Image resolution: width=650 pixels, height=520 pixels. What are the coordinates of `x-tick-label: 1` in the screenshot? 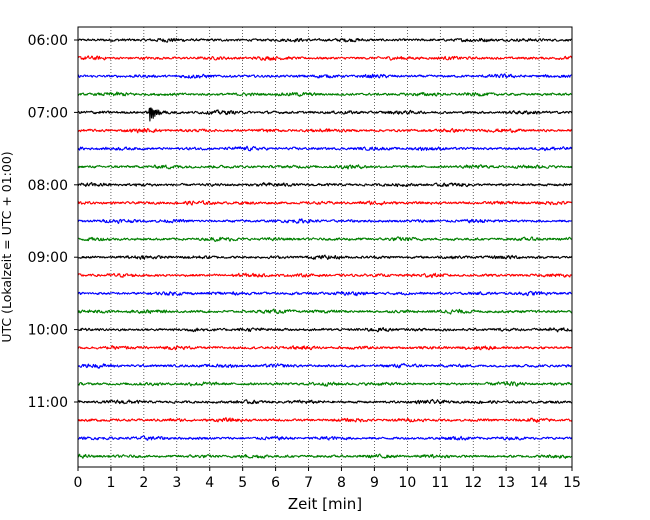 It's located at (110, 483).